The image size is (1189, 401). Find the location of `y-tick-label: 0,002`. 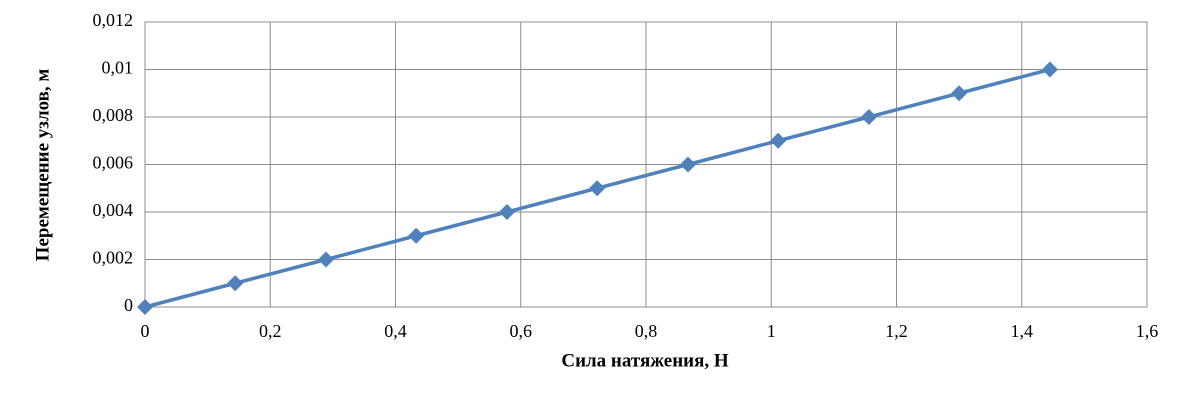

y-tick-label: 0,002 is located at coordinates (113, 258).